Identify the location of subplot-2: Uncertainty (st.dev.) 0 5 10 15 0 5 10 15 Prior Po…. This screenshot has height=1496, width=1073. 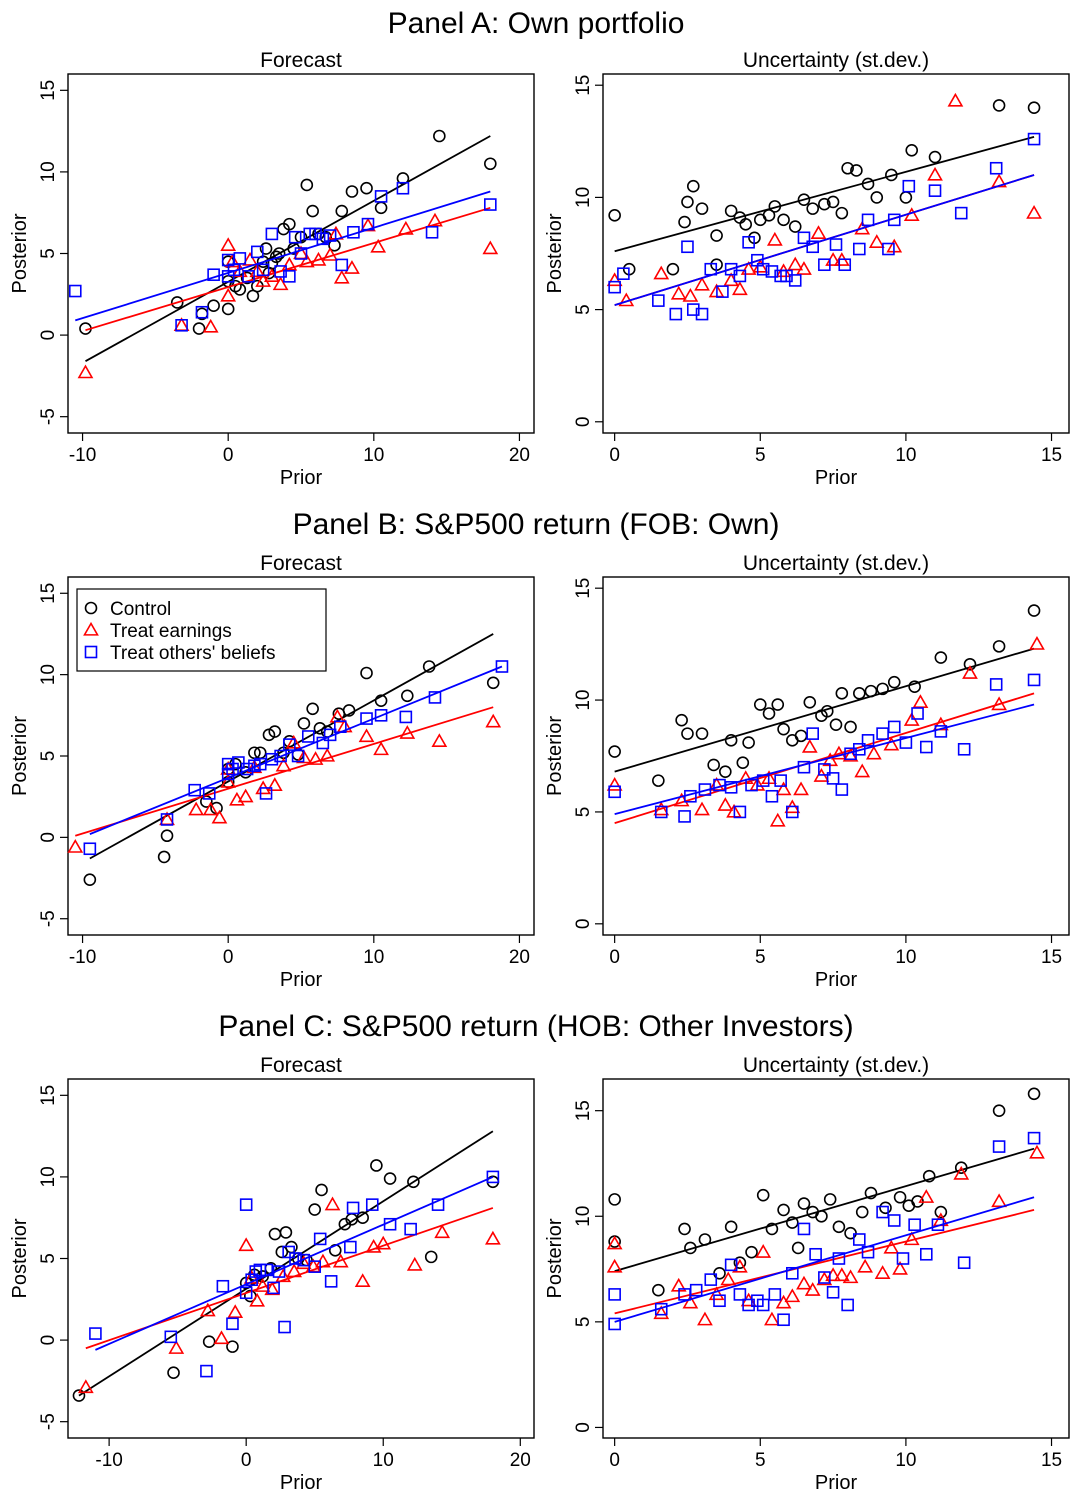
(807, 269).